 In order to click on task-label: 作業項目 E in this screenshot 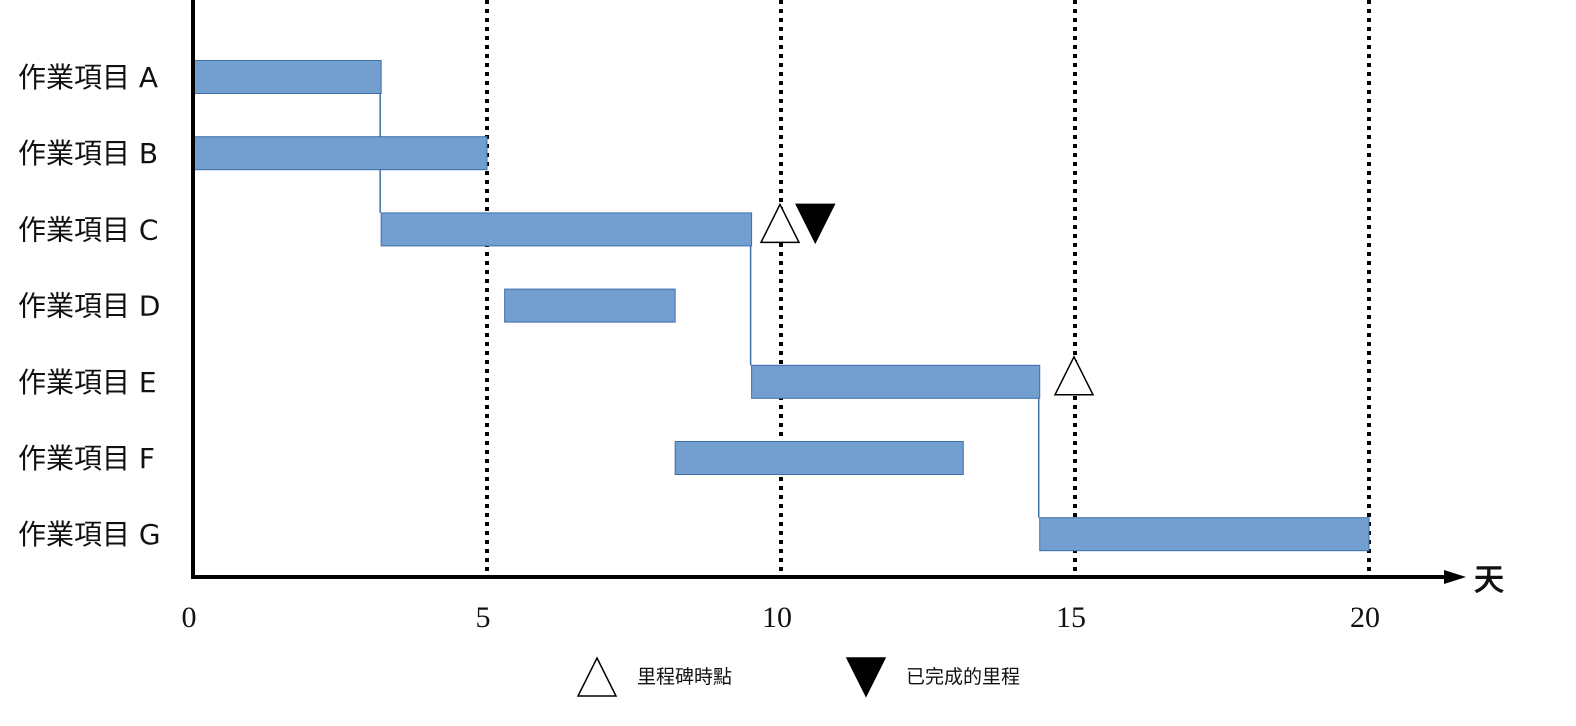, I will do `click(87, 382)`.